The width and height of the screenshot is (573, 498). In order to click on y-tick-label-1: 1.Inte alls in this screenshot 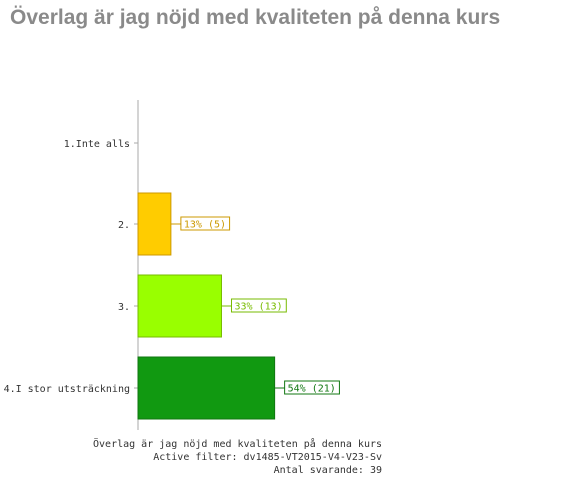, I will do `click(97, 144)`.